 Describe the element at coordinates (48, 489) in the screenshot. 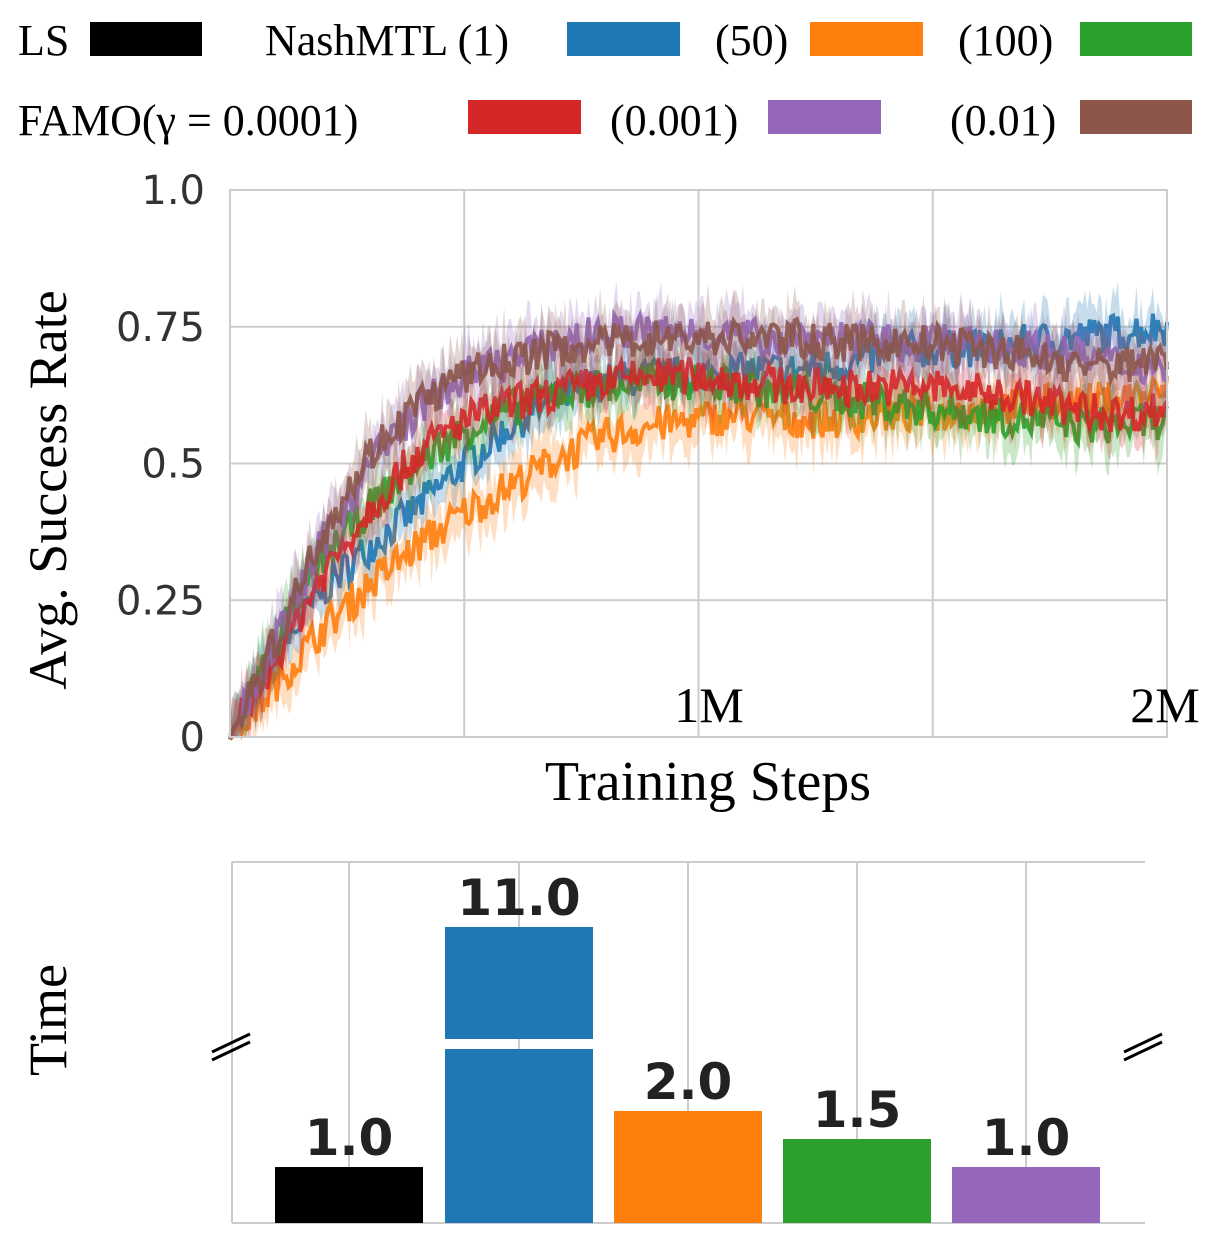

I see `y-axis-label: Avg. Success Rate` at that location.